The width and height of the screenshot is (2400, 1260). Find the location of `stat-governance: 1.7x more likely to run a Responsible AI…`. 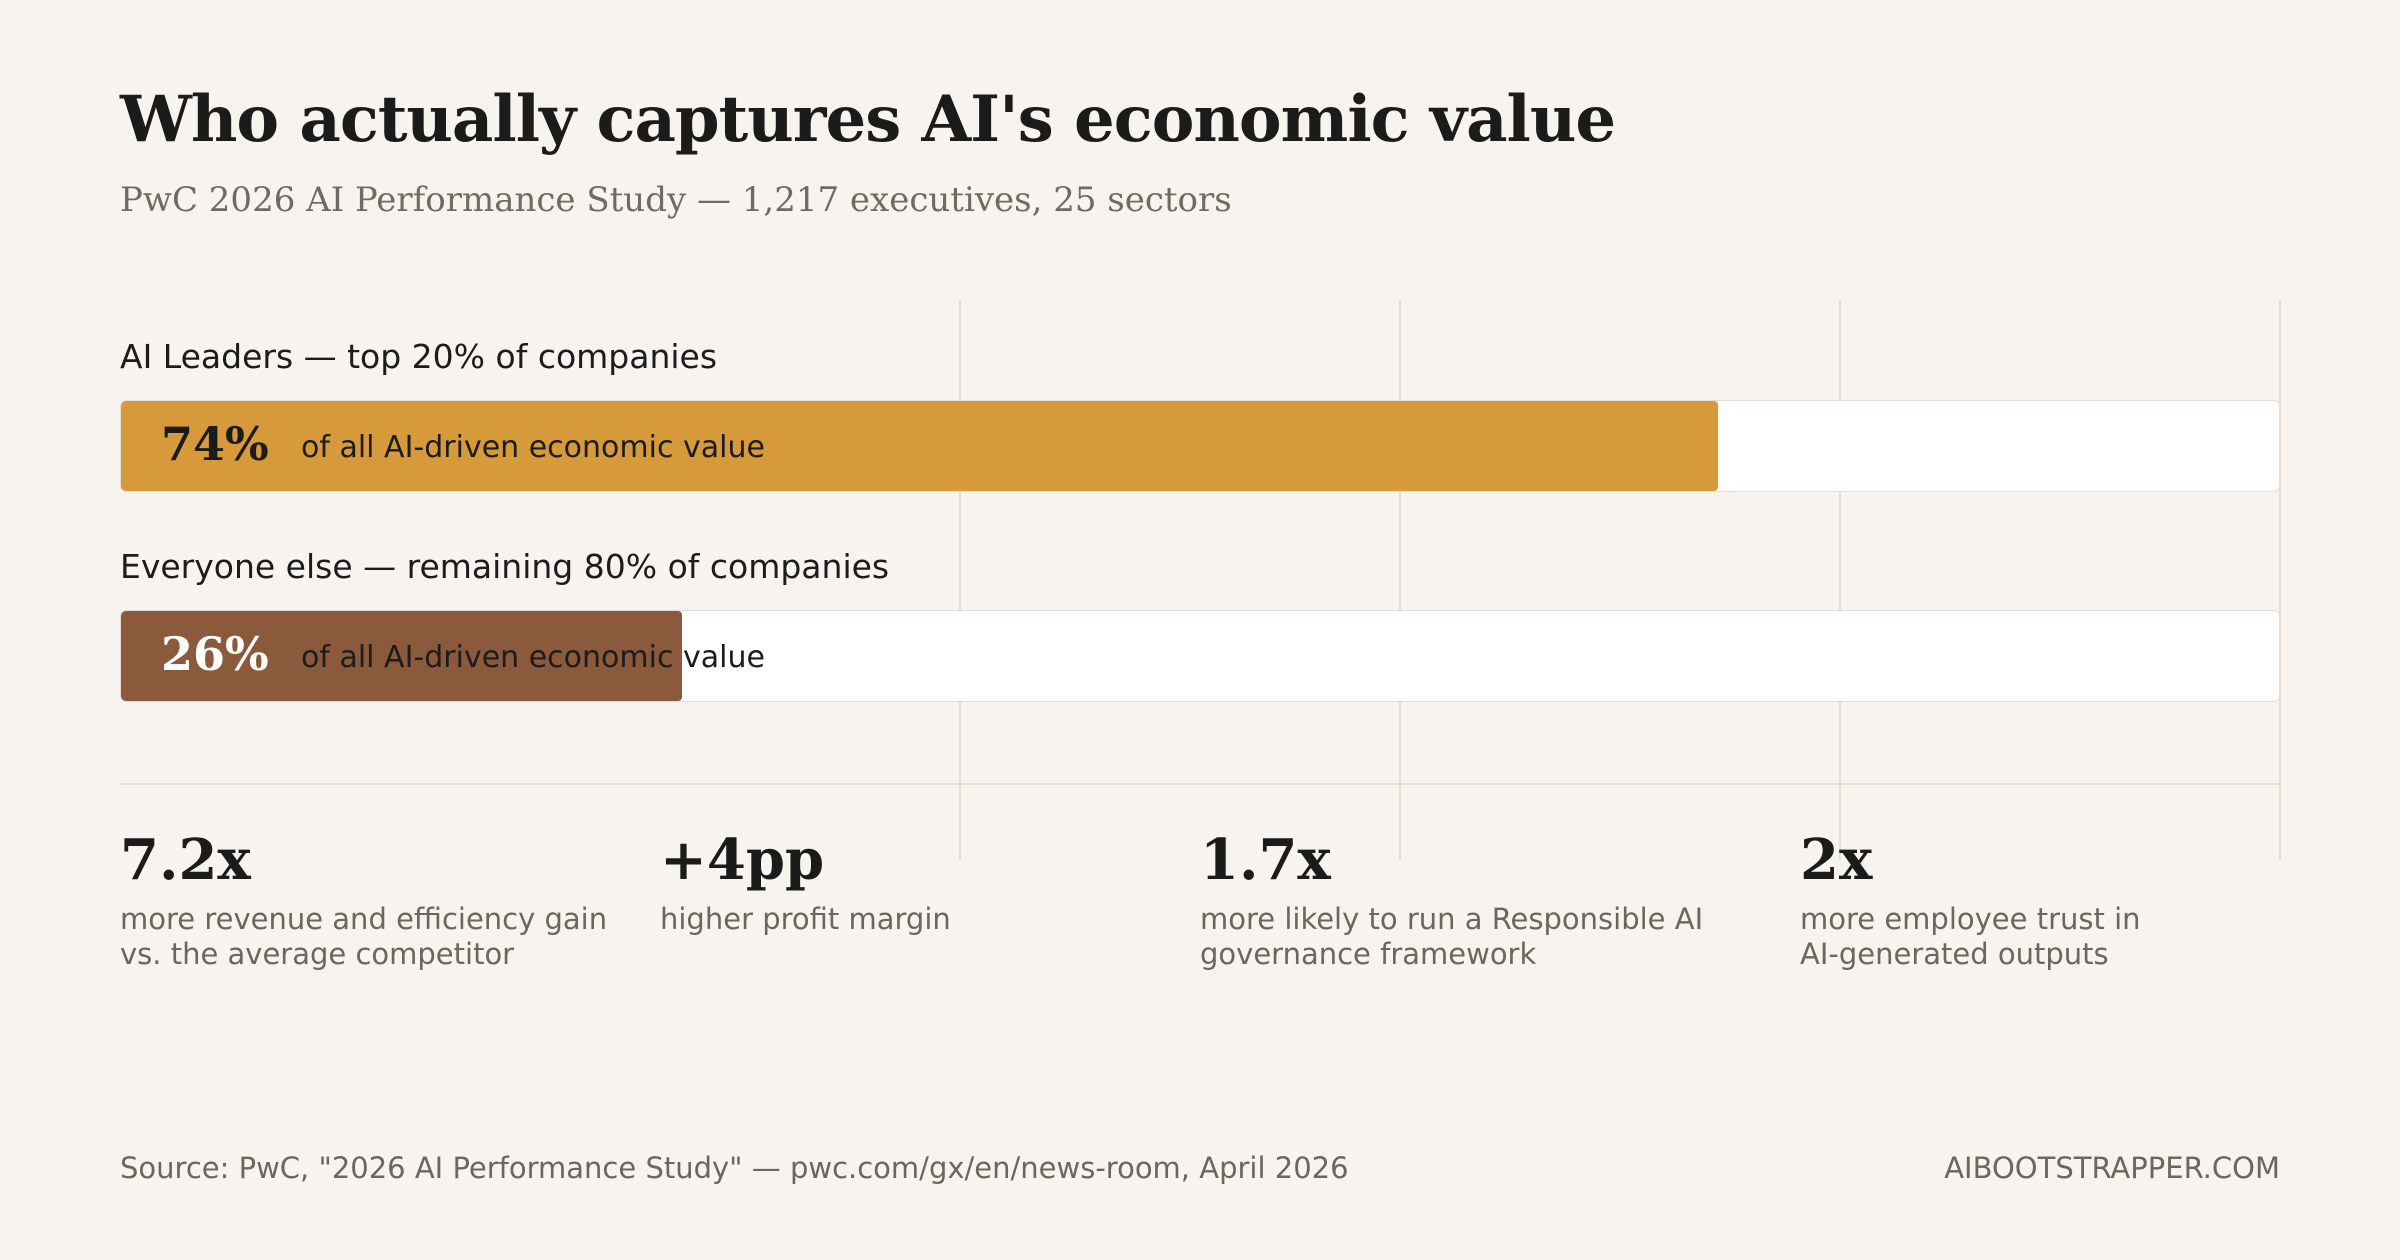

stat-governance: 1.7x more likely to run a Responsible AI… is located at coordinates (1460, 901).